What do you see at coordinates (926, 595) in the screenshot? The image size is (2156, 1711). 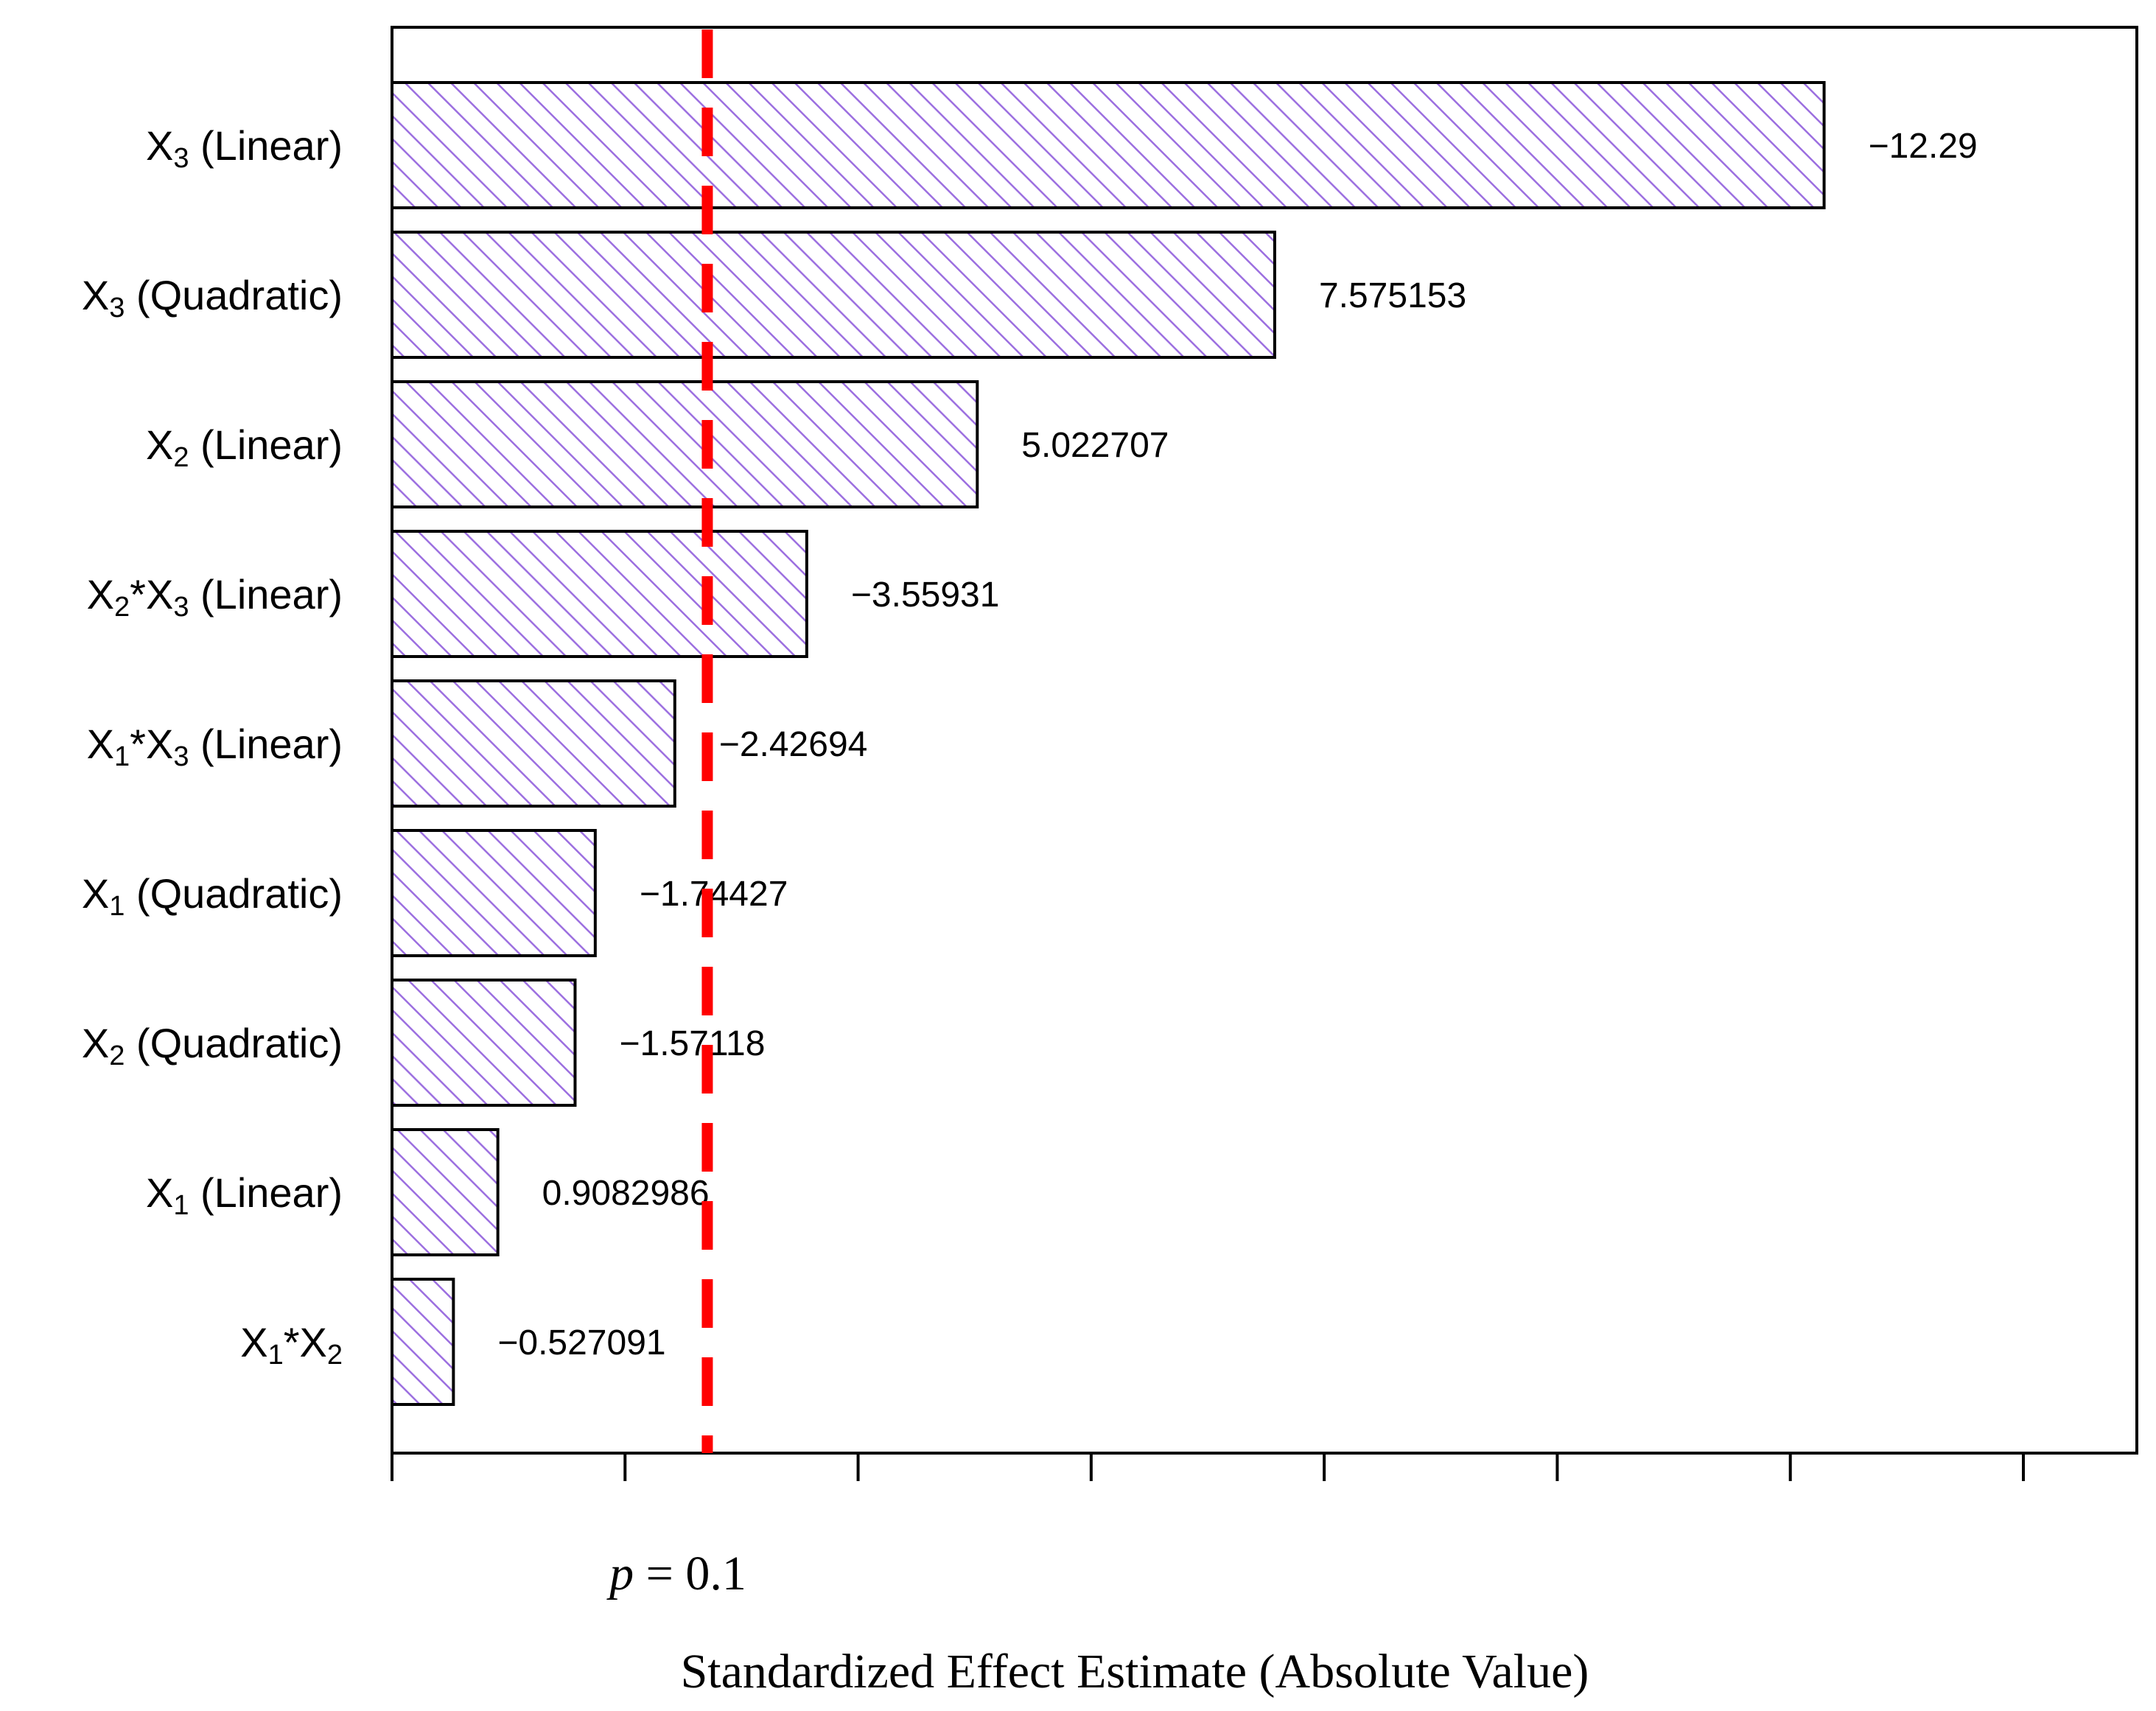 I see `value-label: −3.55931` at bounding box center [926, 595].